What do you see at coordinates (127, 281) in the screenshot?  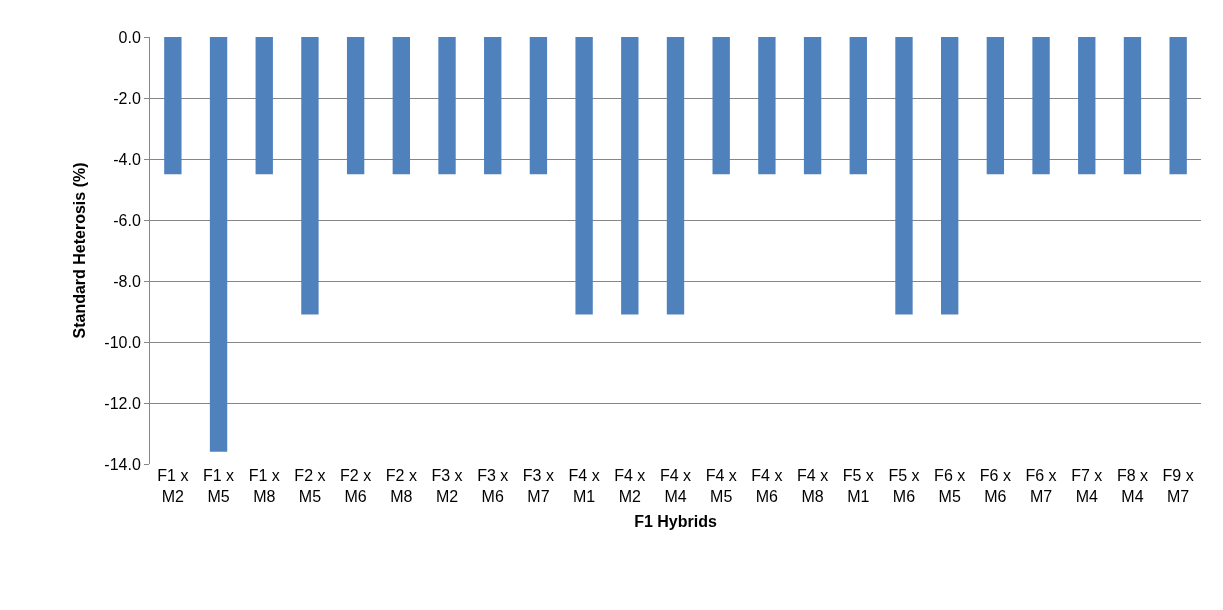 I see `y-tick-label: -8.0` at bounding box center [127, 281].